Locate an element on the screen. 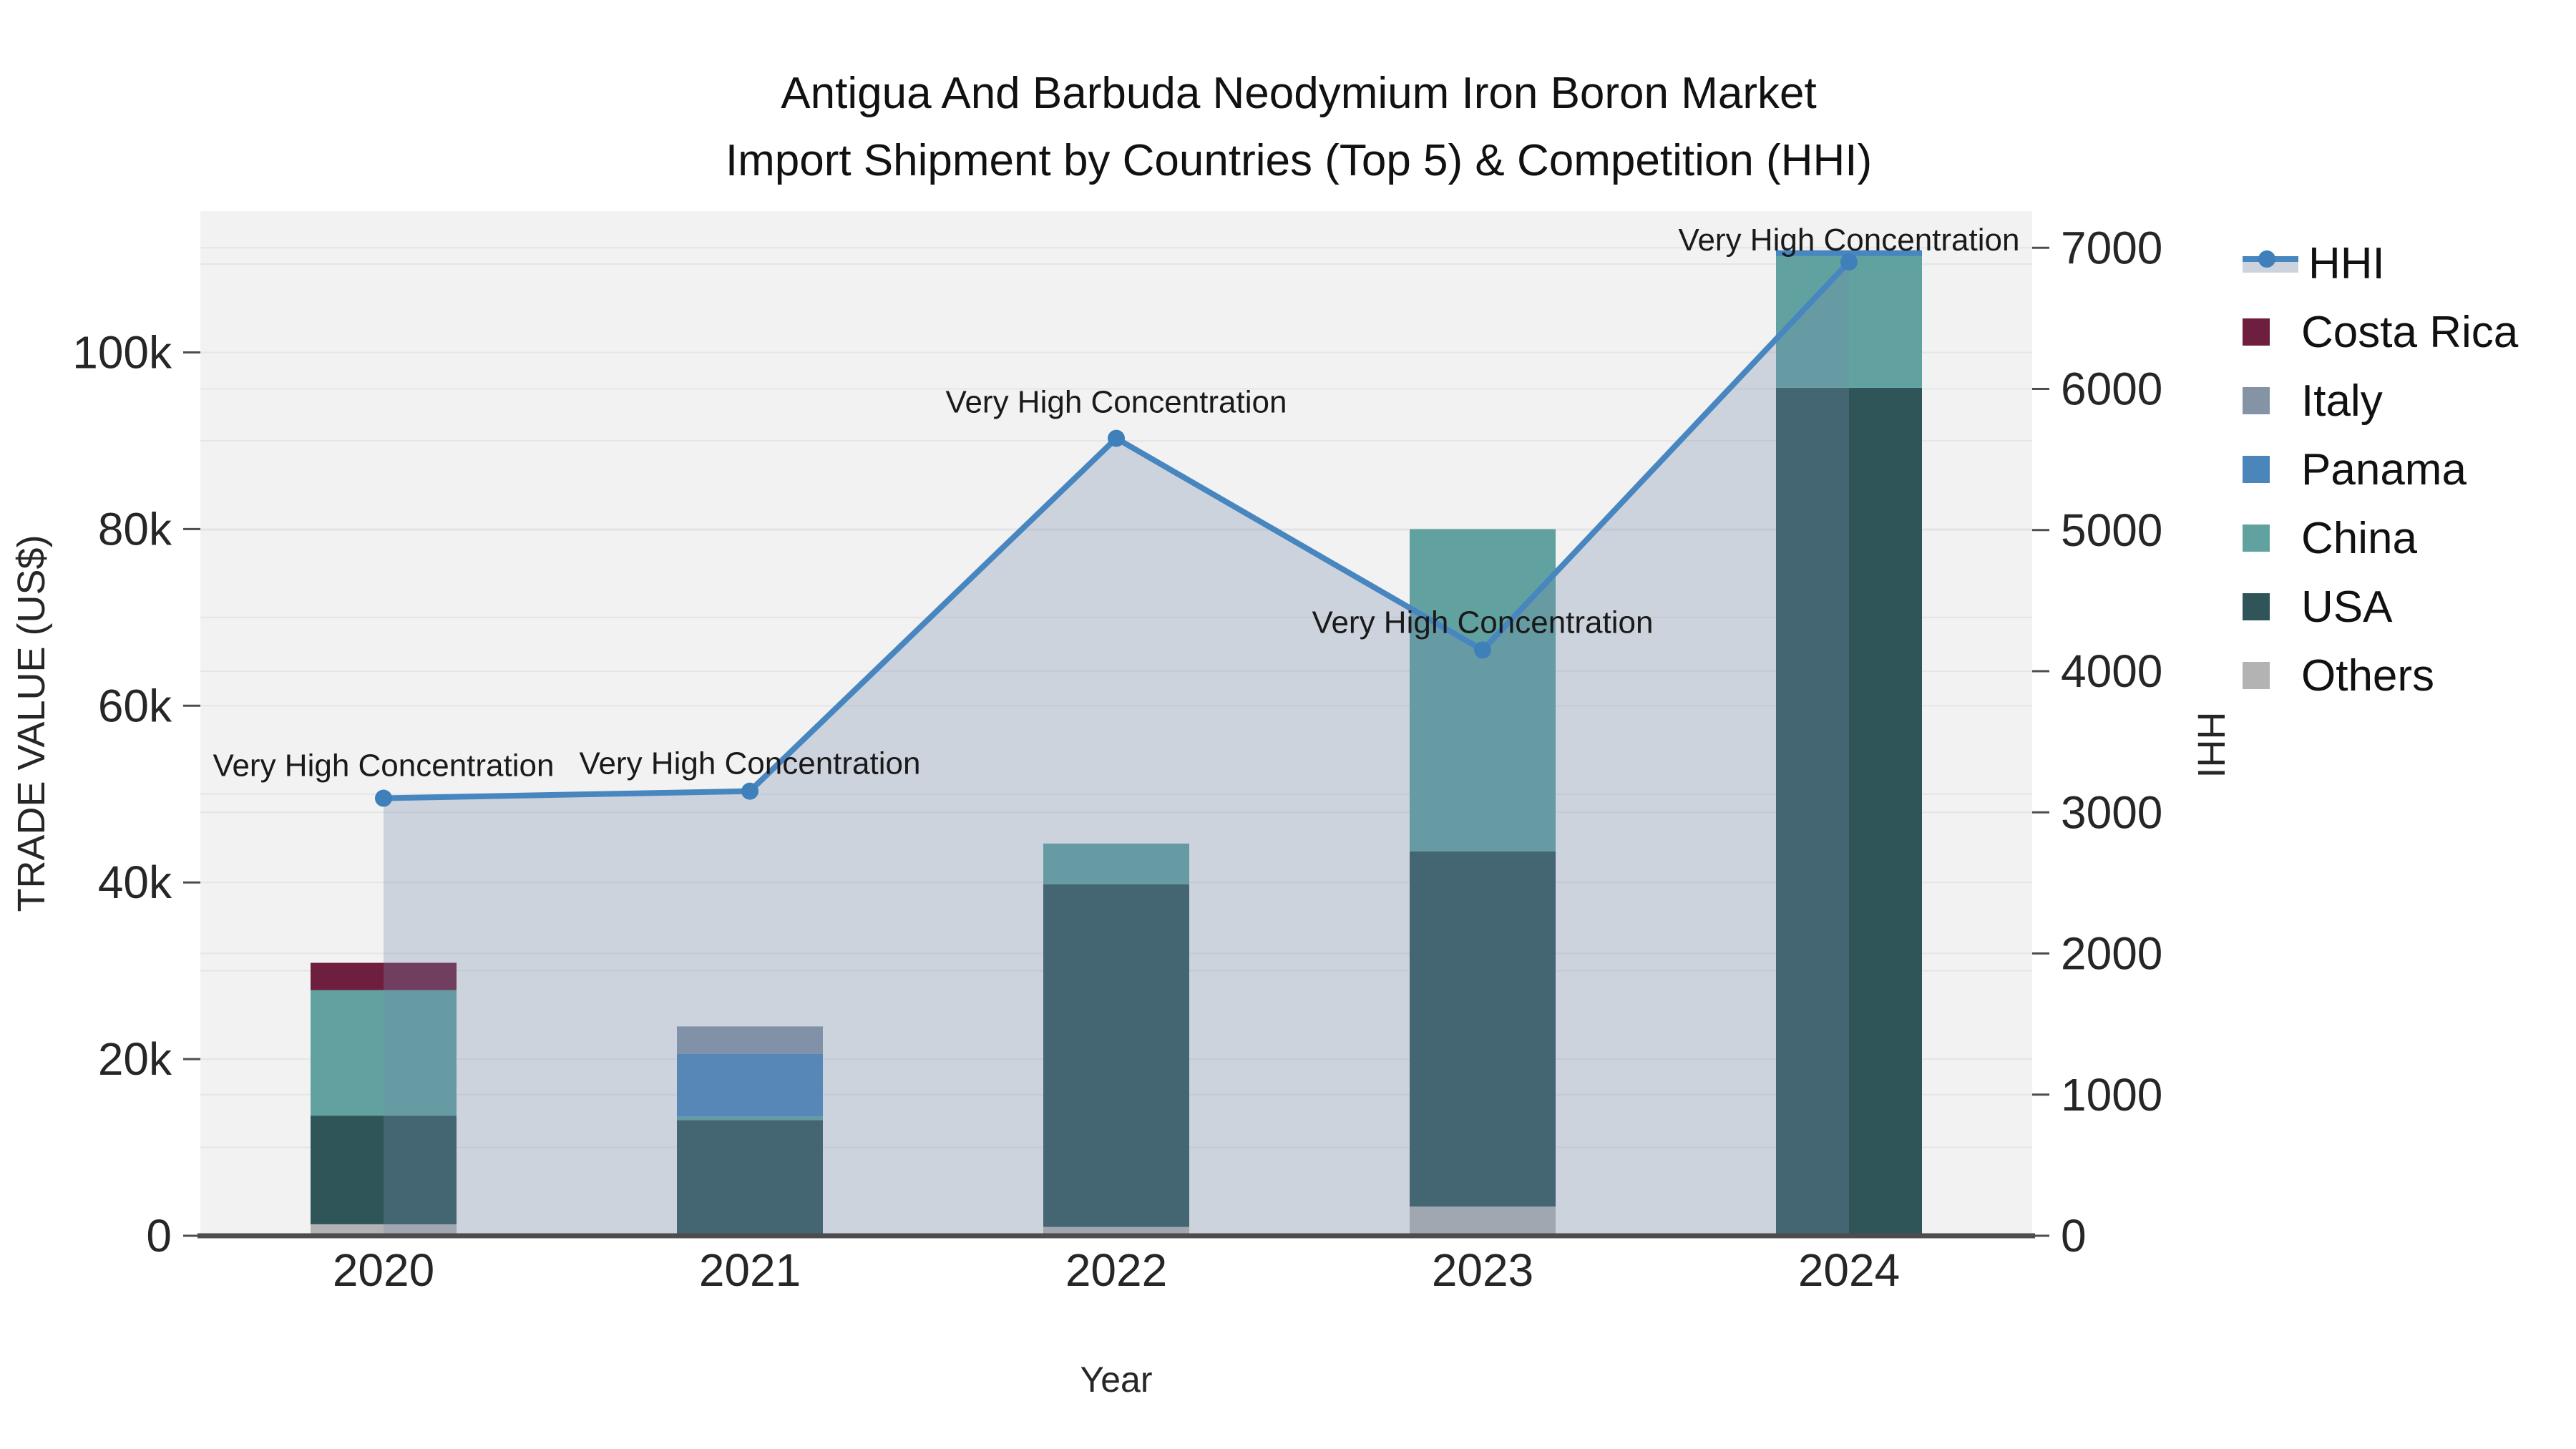 The height and width of the screenshot is (1449, 2576). x-tick-label-2022: 2022 is located at coordinates (1116, 1270).